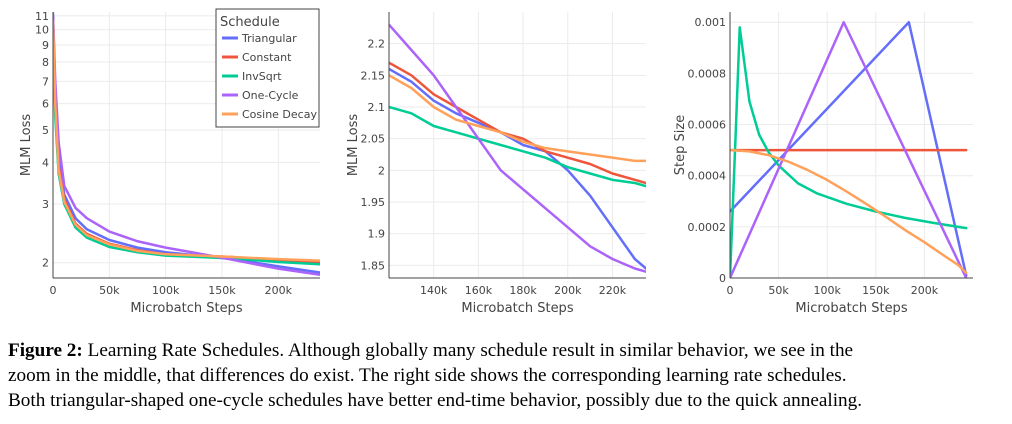 The height and width of the screenshot is (424, 1012). Describe the element at coordinates (434, 290) in the screenshot. I see `x-tick-label: 140k` at that location.